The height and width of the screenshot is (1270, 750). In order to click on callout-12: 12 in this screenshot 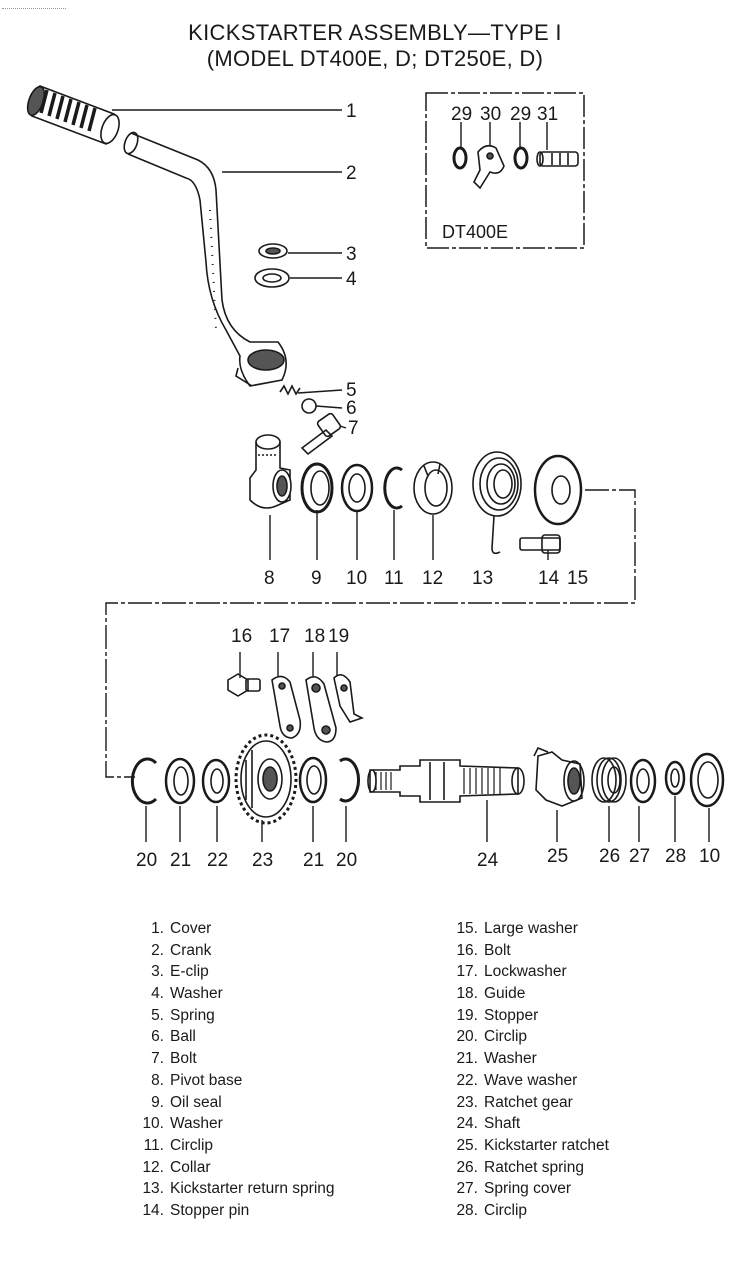, I will do `click(432, 578)`.